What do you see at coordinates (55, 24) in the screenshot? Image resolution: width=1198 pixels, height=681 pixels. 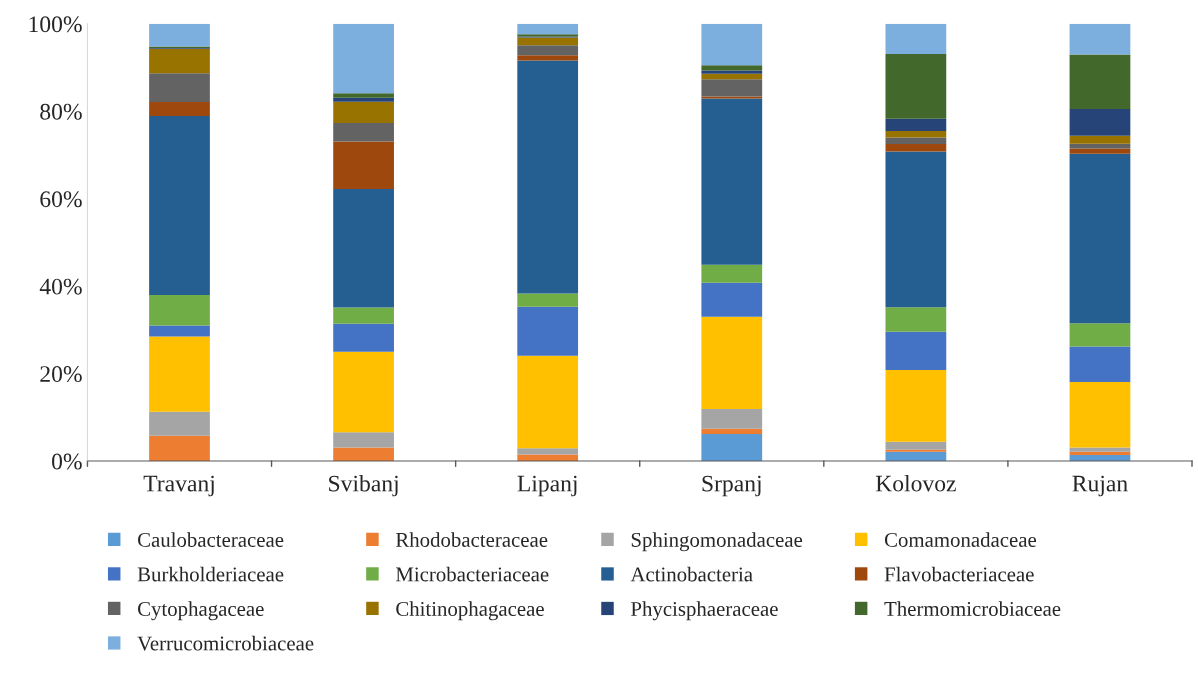 I see `y-tick-label: 100%` at bounding box center [55, 24].